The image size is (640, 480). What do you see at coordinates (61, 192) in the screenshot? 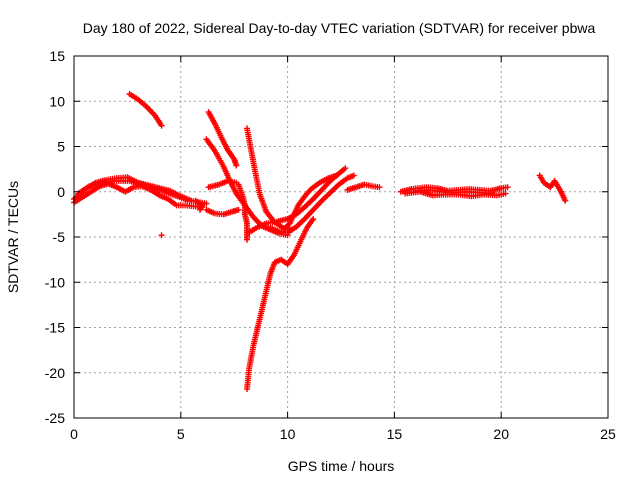
I see `y-tick-label: 0` at bounding box center [61, 192].